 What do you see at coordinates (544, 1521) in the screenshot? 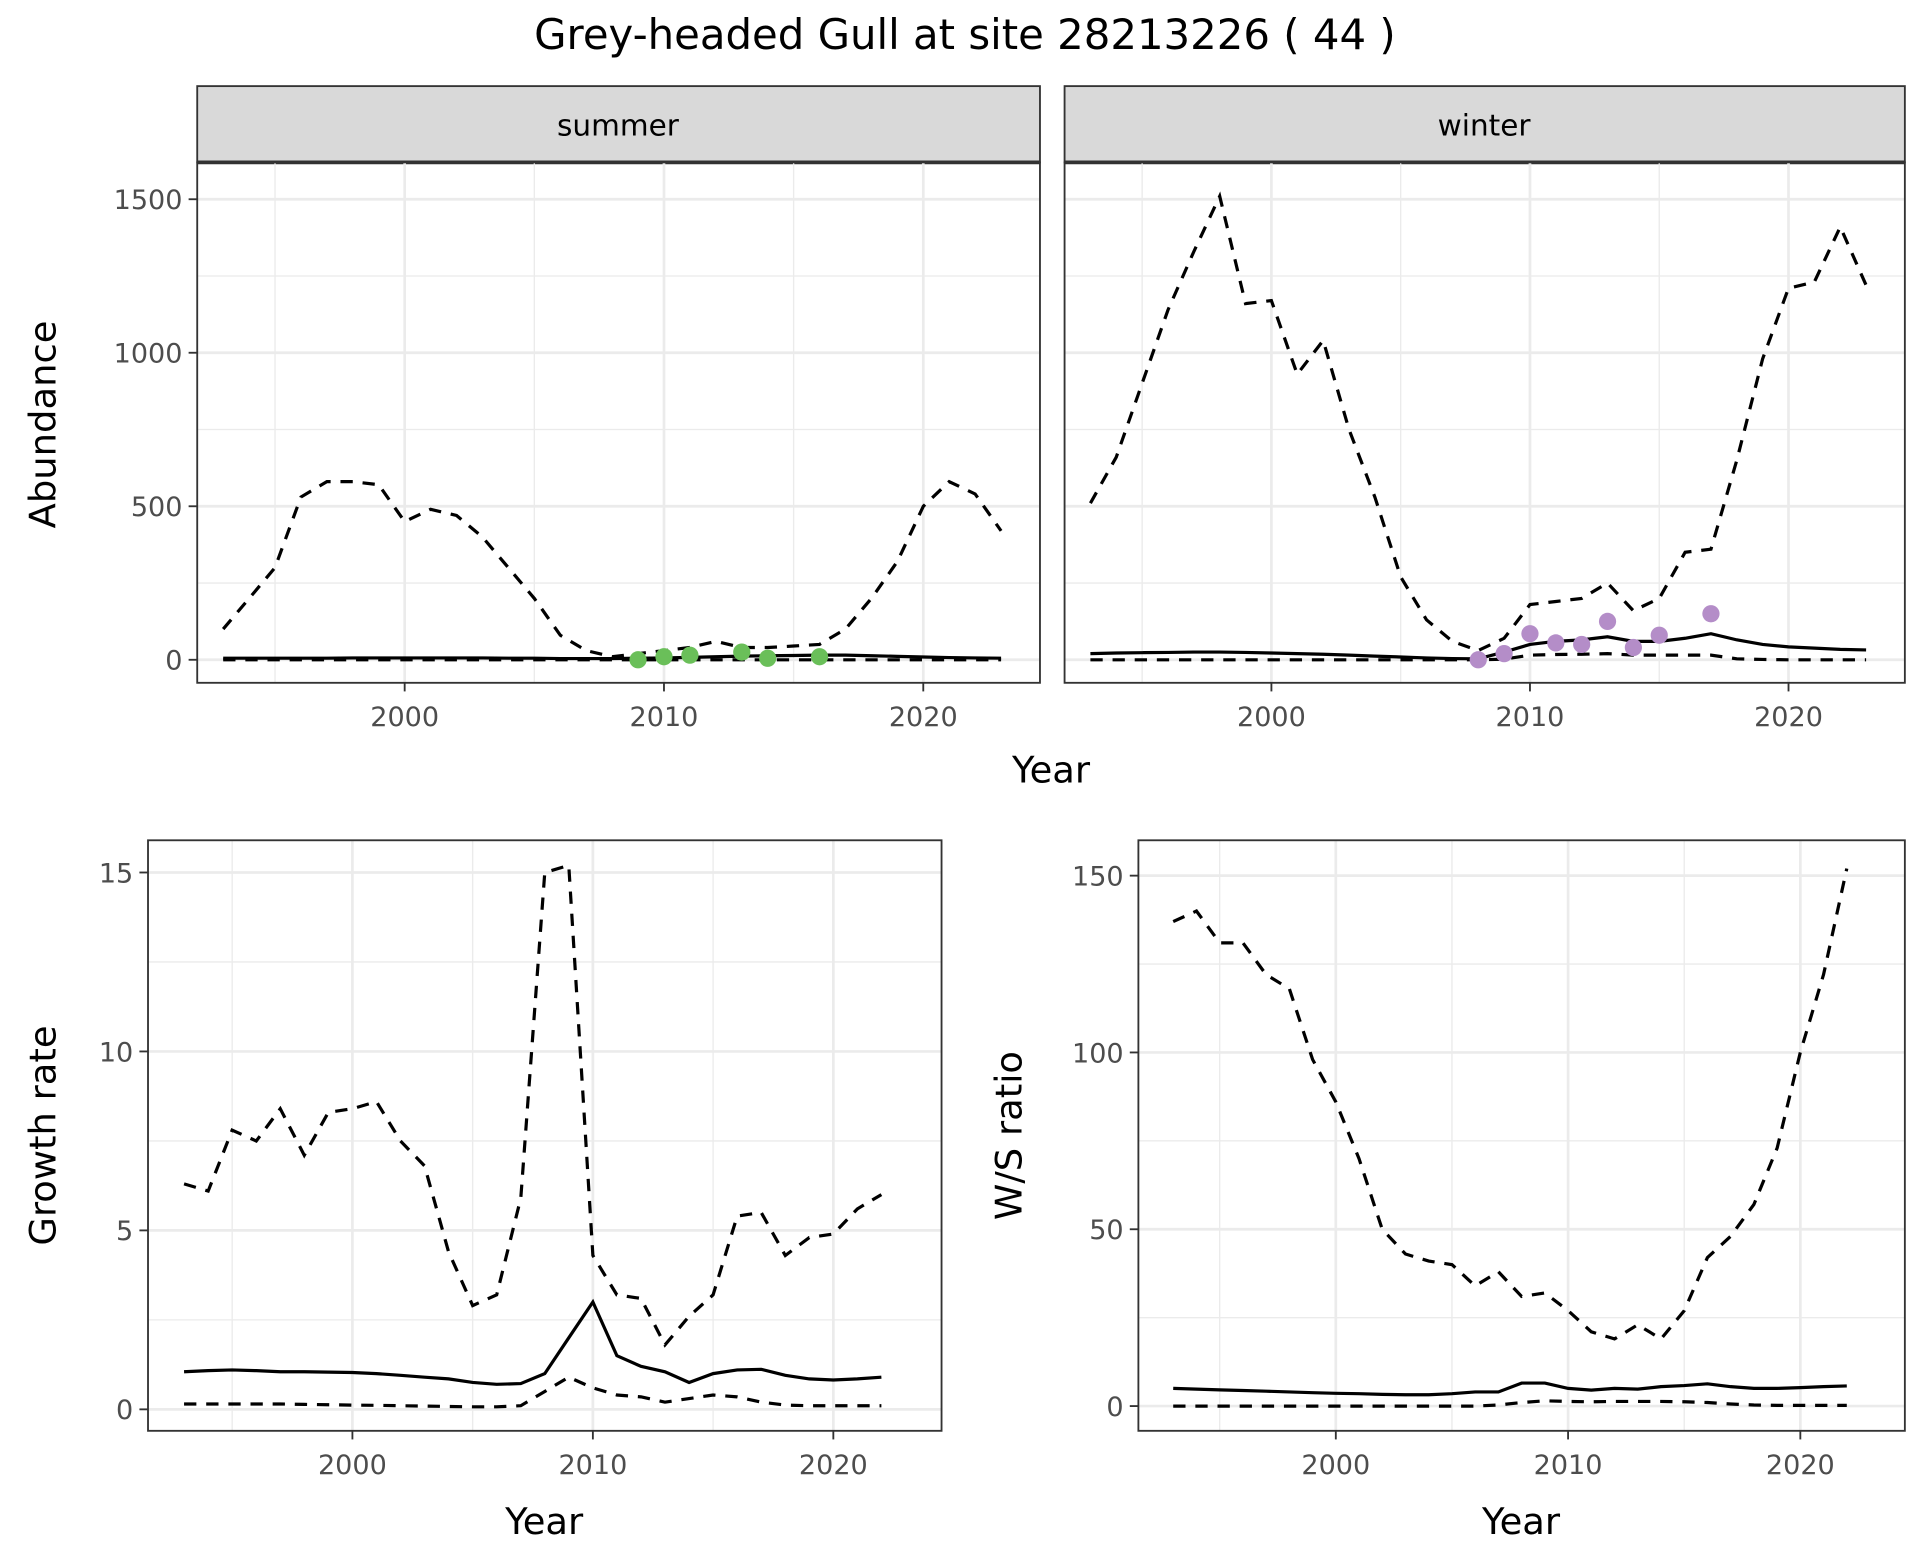
I see `growth-x-axis-title: Year` at bounding box center [544, 1521].